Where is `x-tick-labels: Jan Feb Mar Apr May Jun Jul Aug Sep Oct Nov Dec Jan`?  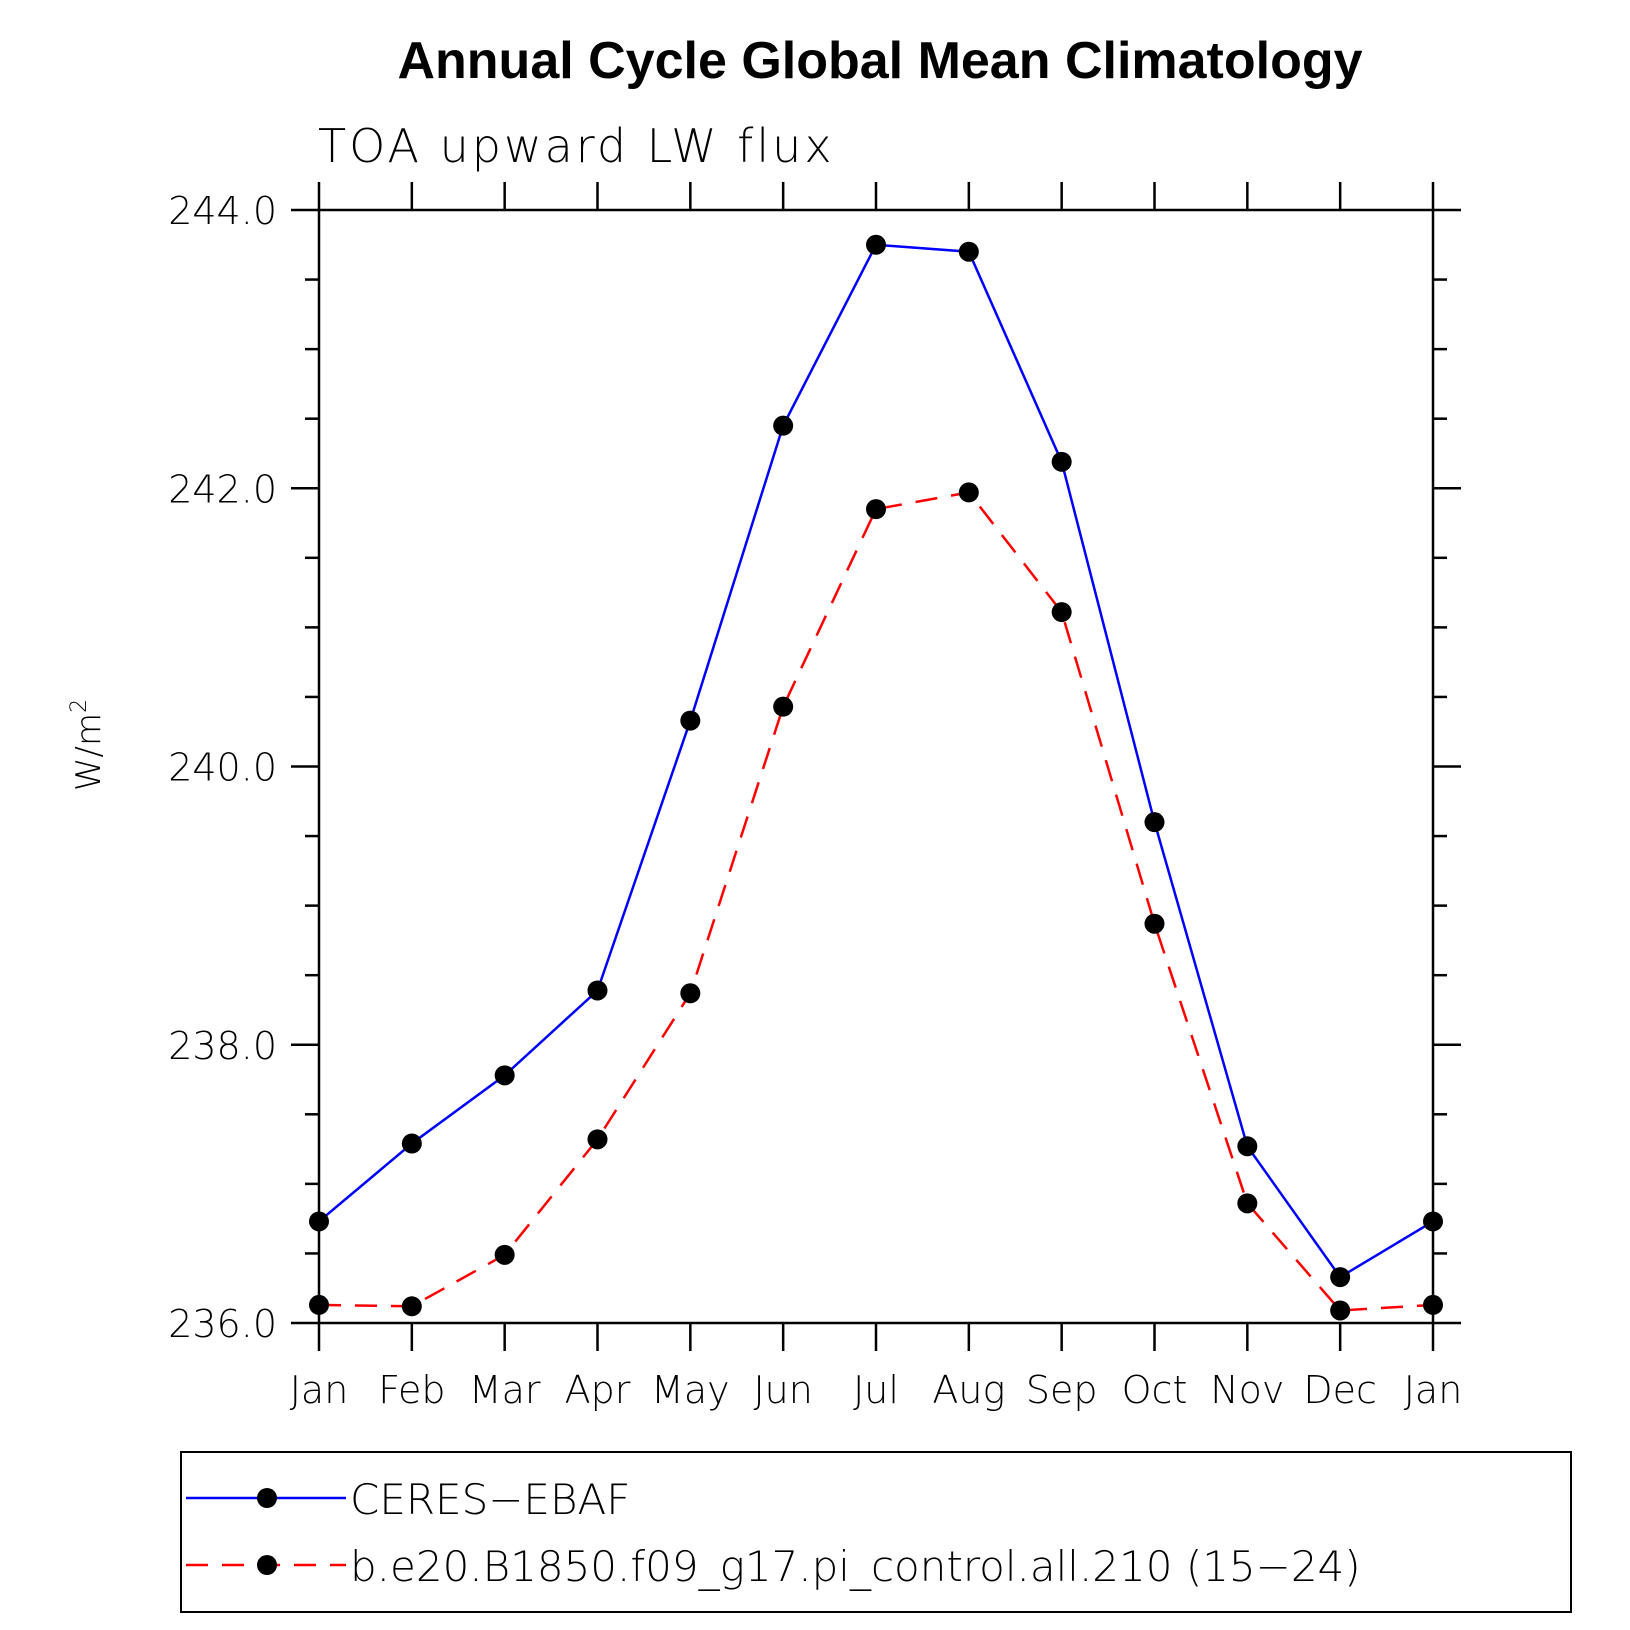 x-tick-labels: Jan Feb Mar Apr May Jun Jul Aug Sep Oct Nov Dec Jan is located at coordinates (876, 1390).